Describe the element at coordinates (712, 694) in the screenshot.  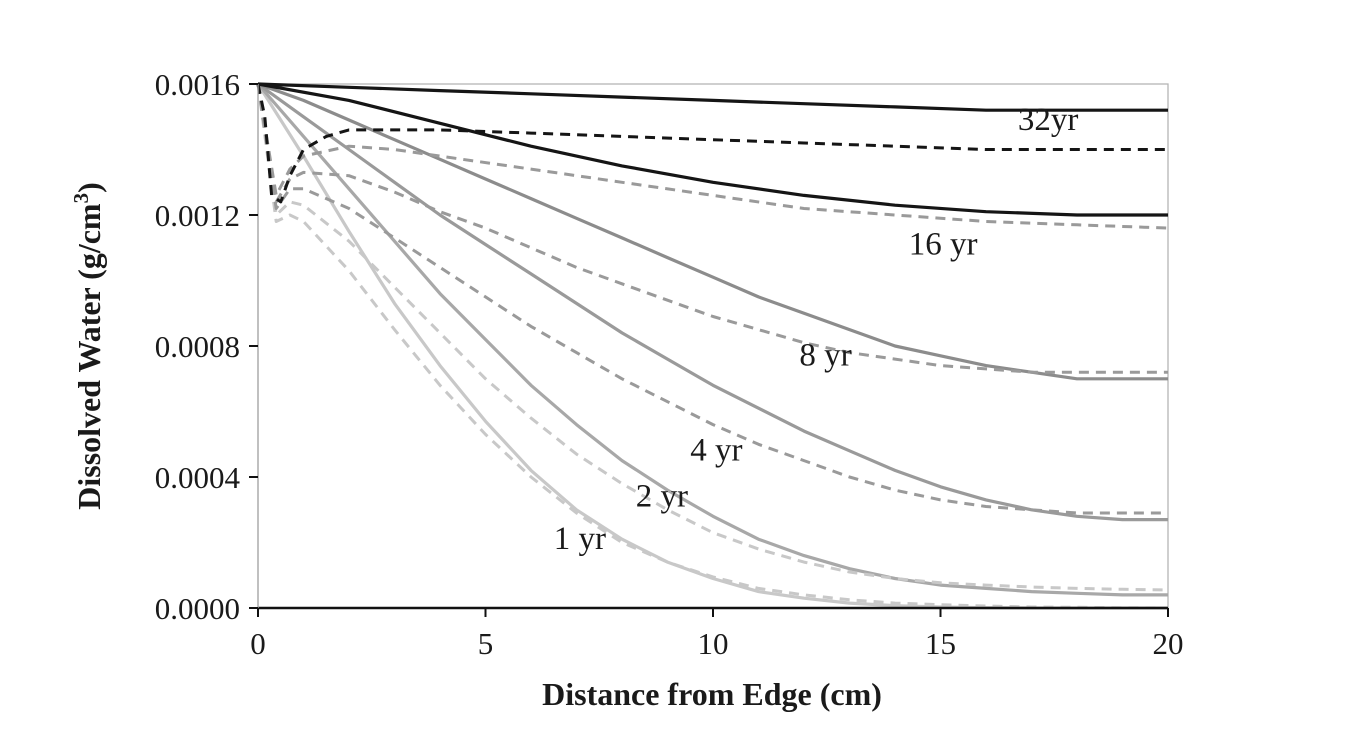
I see `x-axis-title: Distance from Edge (cm)` at that location.